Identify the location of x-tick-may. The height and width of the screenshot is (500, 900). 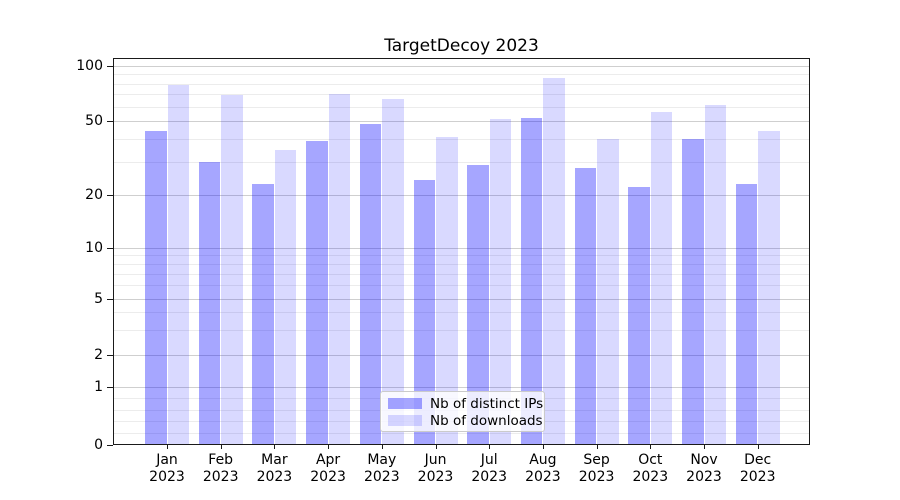
(382, 447).